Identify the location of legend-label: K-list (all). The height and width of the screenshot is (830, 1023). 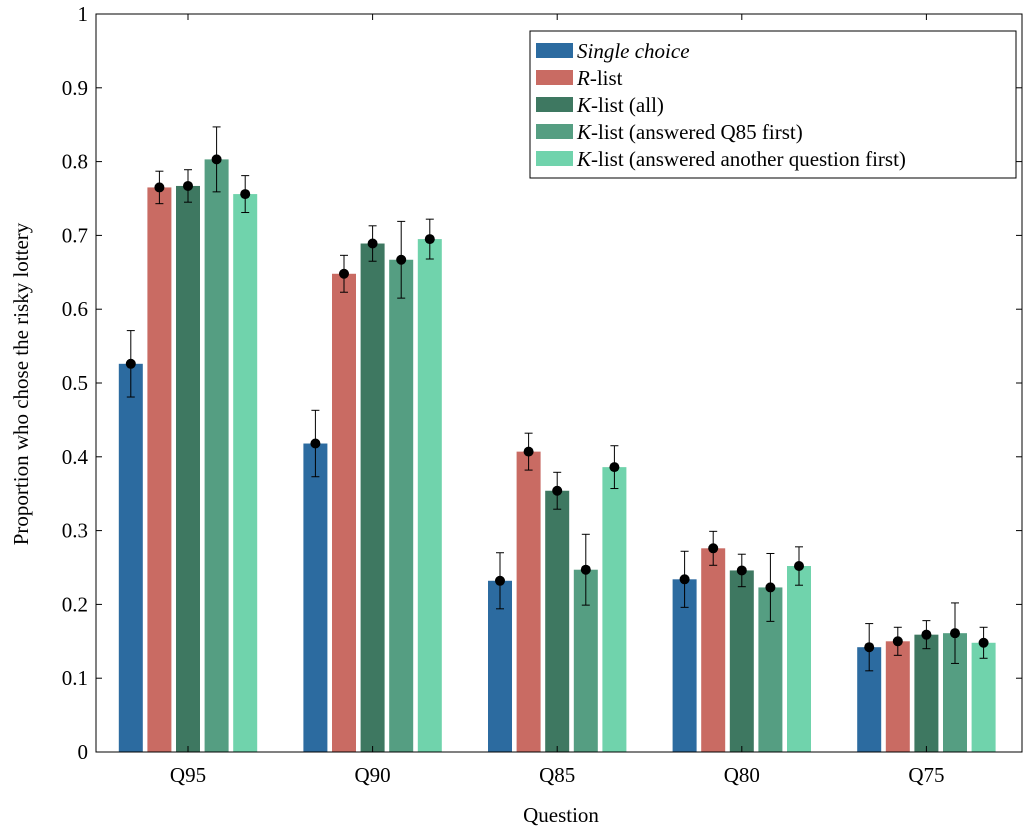
(620, 105).